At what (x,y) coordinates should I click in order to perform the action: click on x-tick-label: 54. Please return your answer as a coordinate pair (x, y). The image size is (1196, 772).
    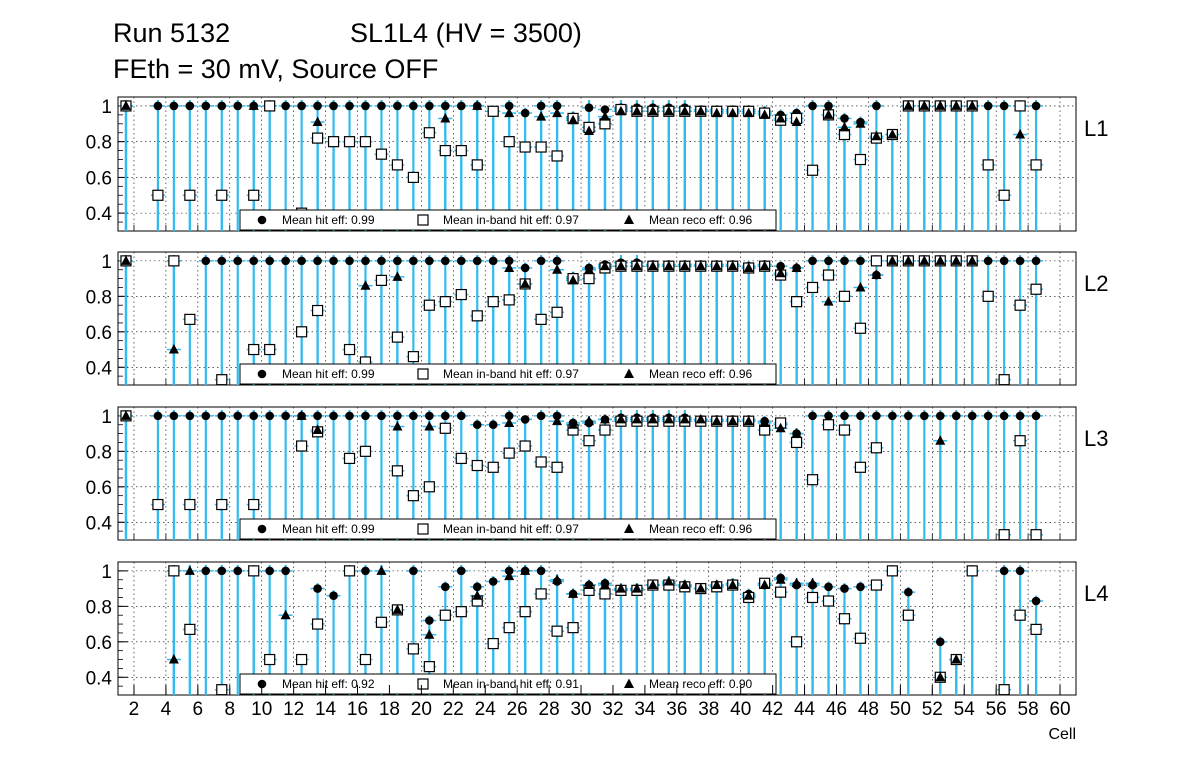
    Looking at the image, I should click on (965, 709).